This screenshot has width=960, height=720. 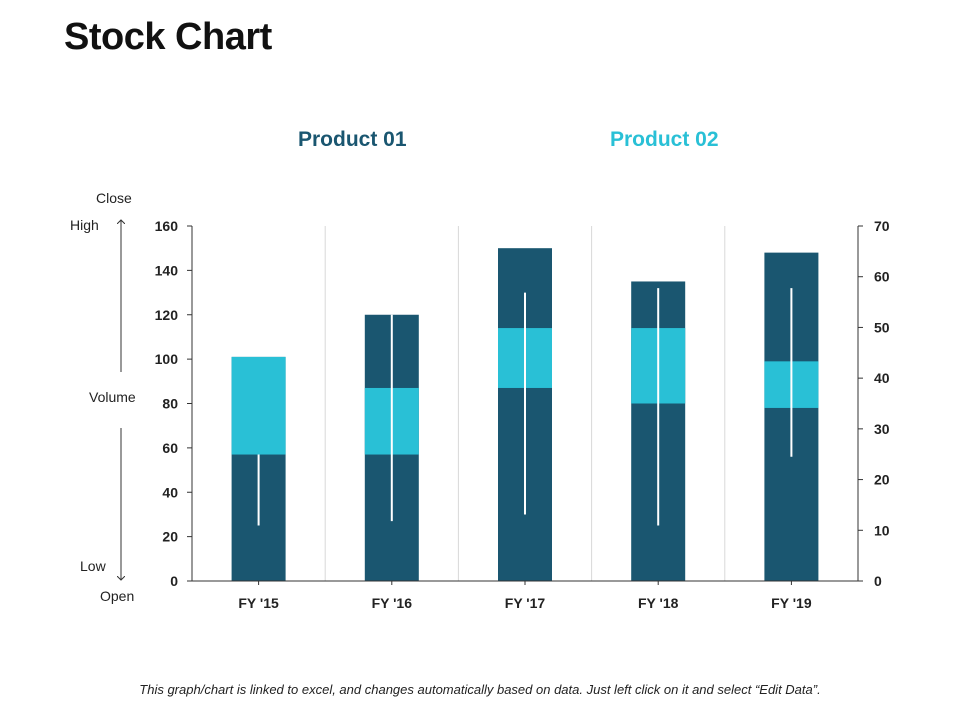 What do you see at coordinates (525, 603) in the screenshot?
I see `x-tick-label: FY '17` at bounding box center [525, 603].